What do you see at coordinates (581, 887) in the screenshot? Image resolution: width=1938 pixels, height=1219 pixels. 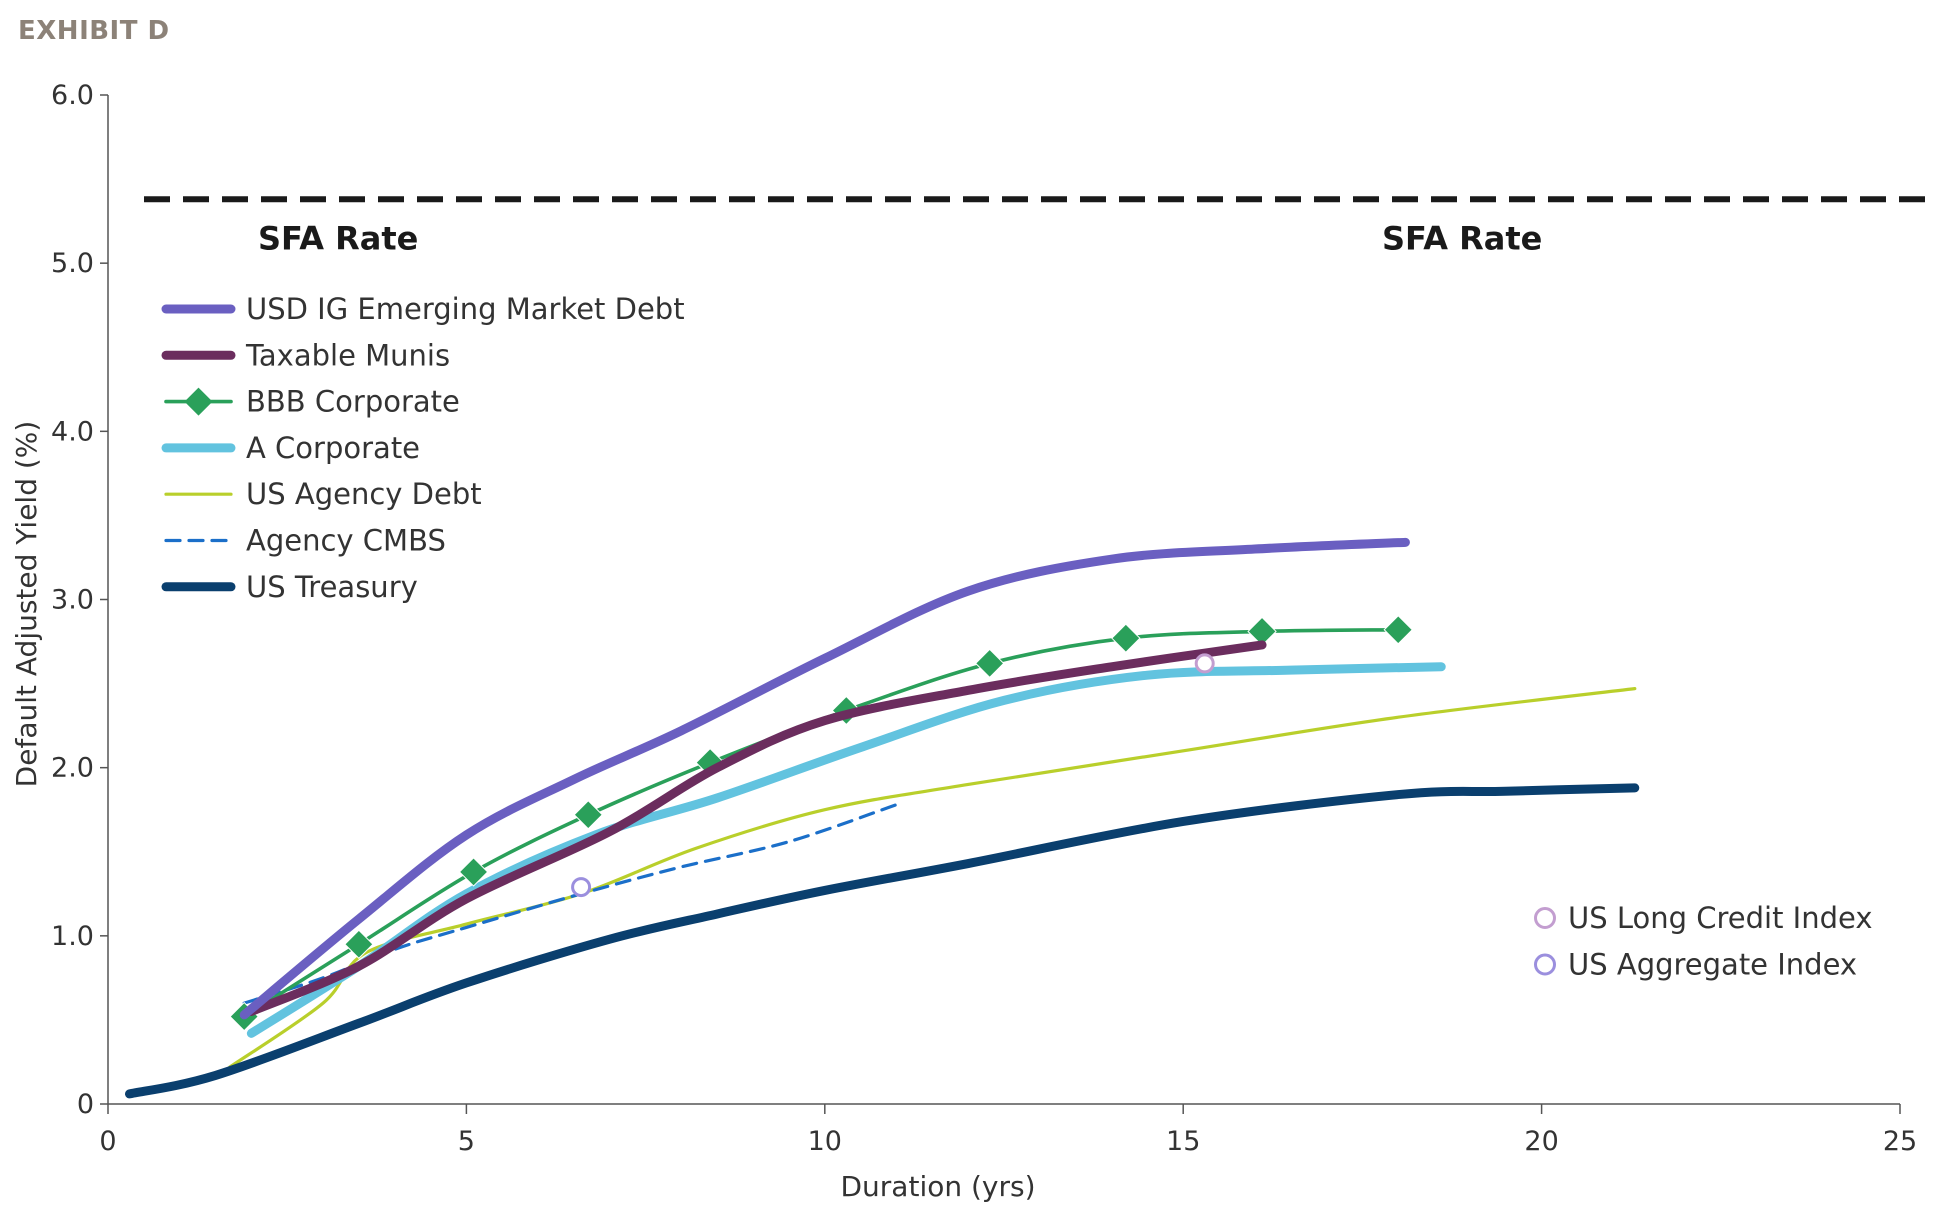 I see `marker-us-aggregate-index` at bounding box center [581, 887].